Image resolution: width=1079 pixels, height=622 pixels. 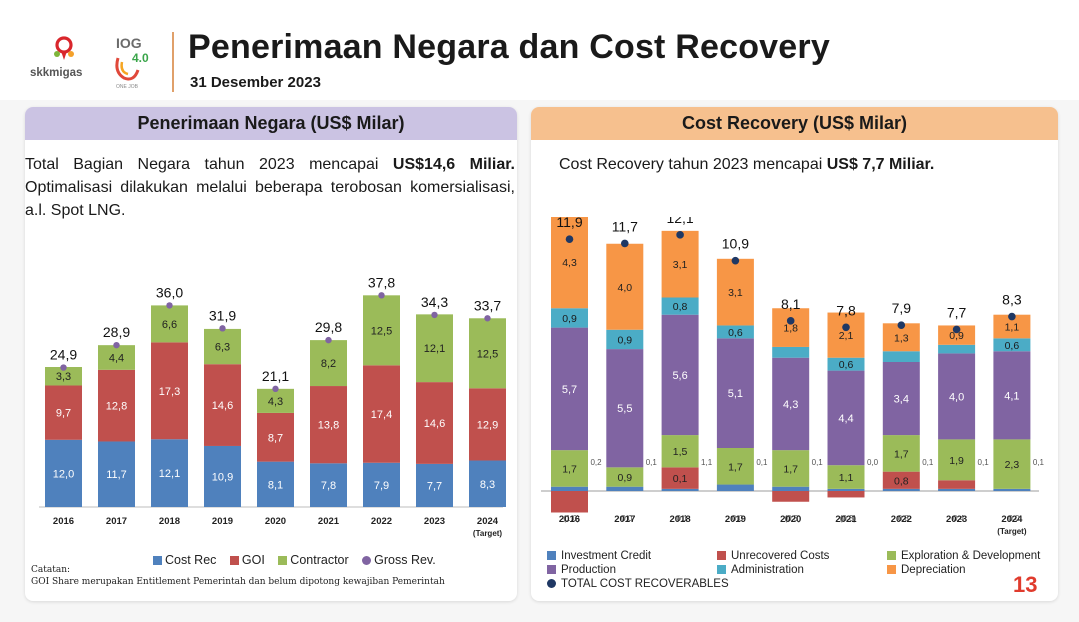 I want to click on bar-production-2016, so click(x=569, y=389).